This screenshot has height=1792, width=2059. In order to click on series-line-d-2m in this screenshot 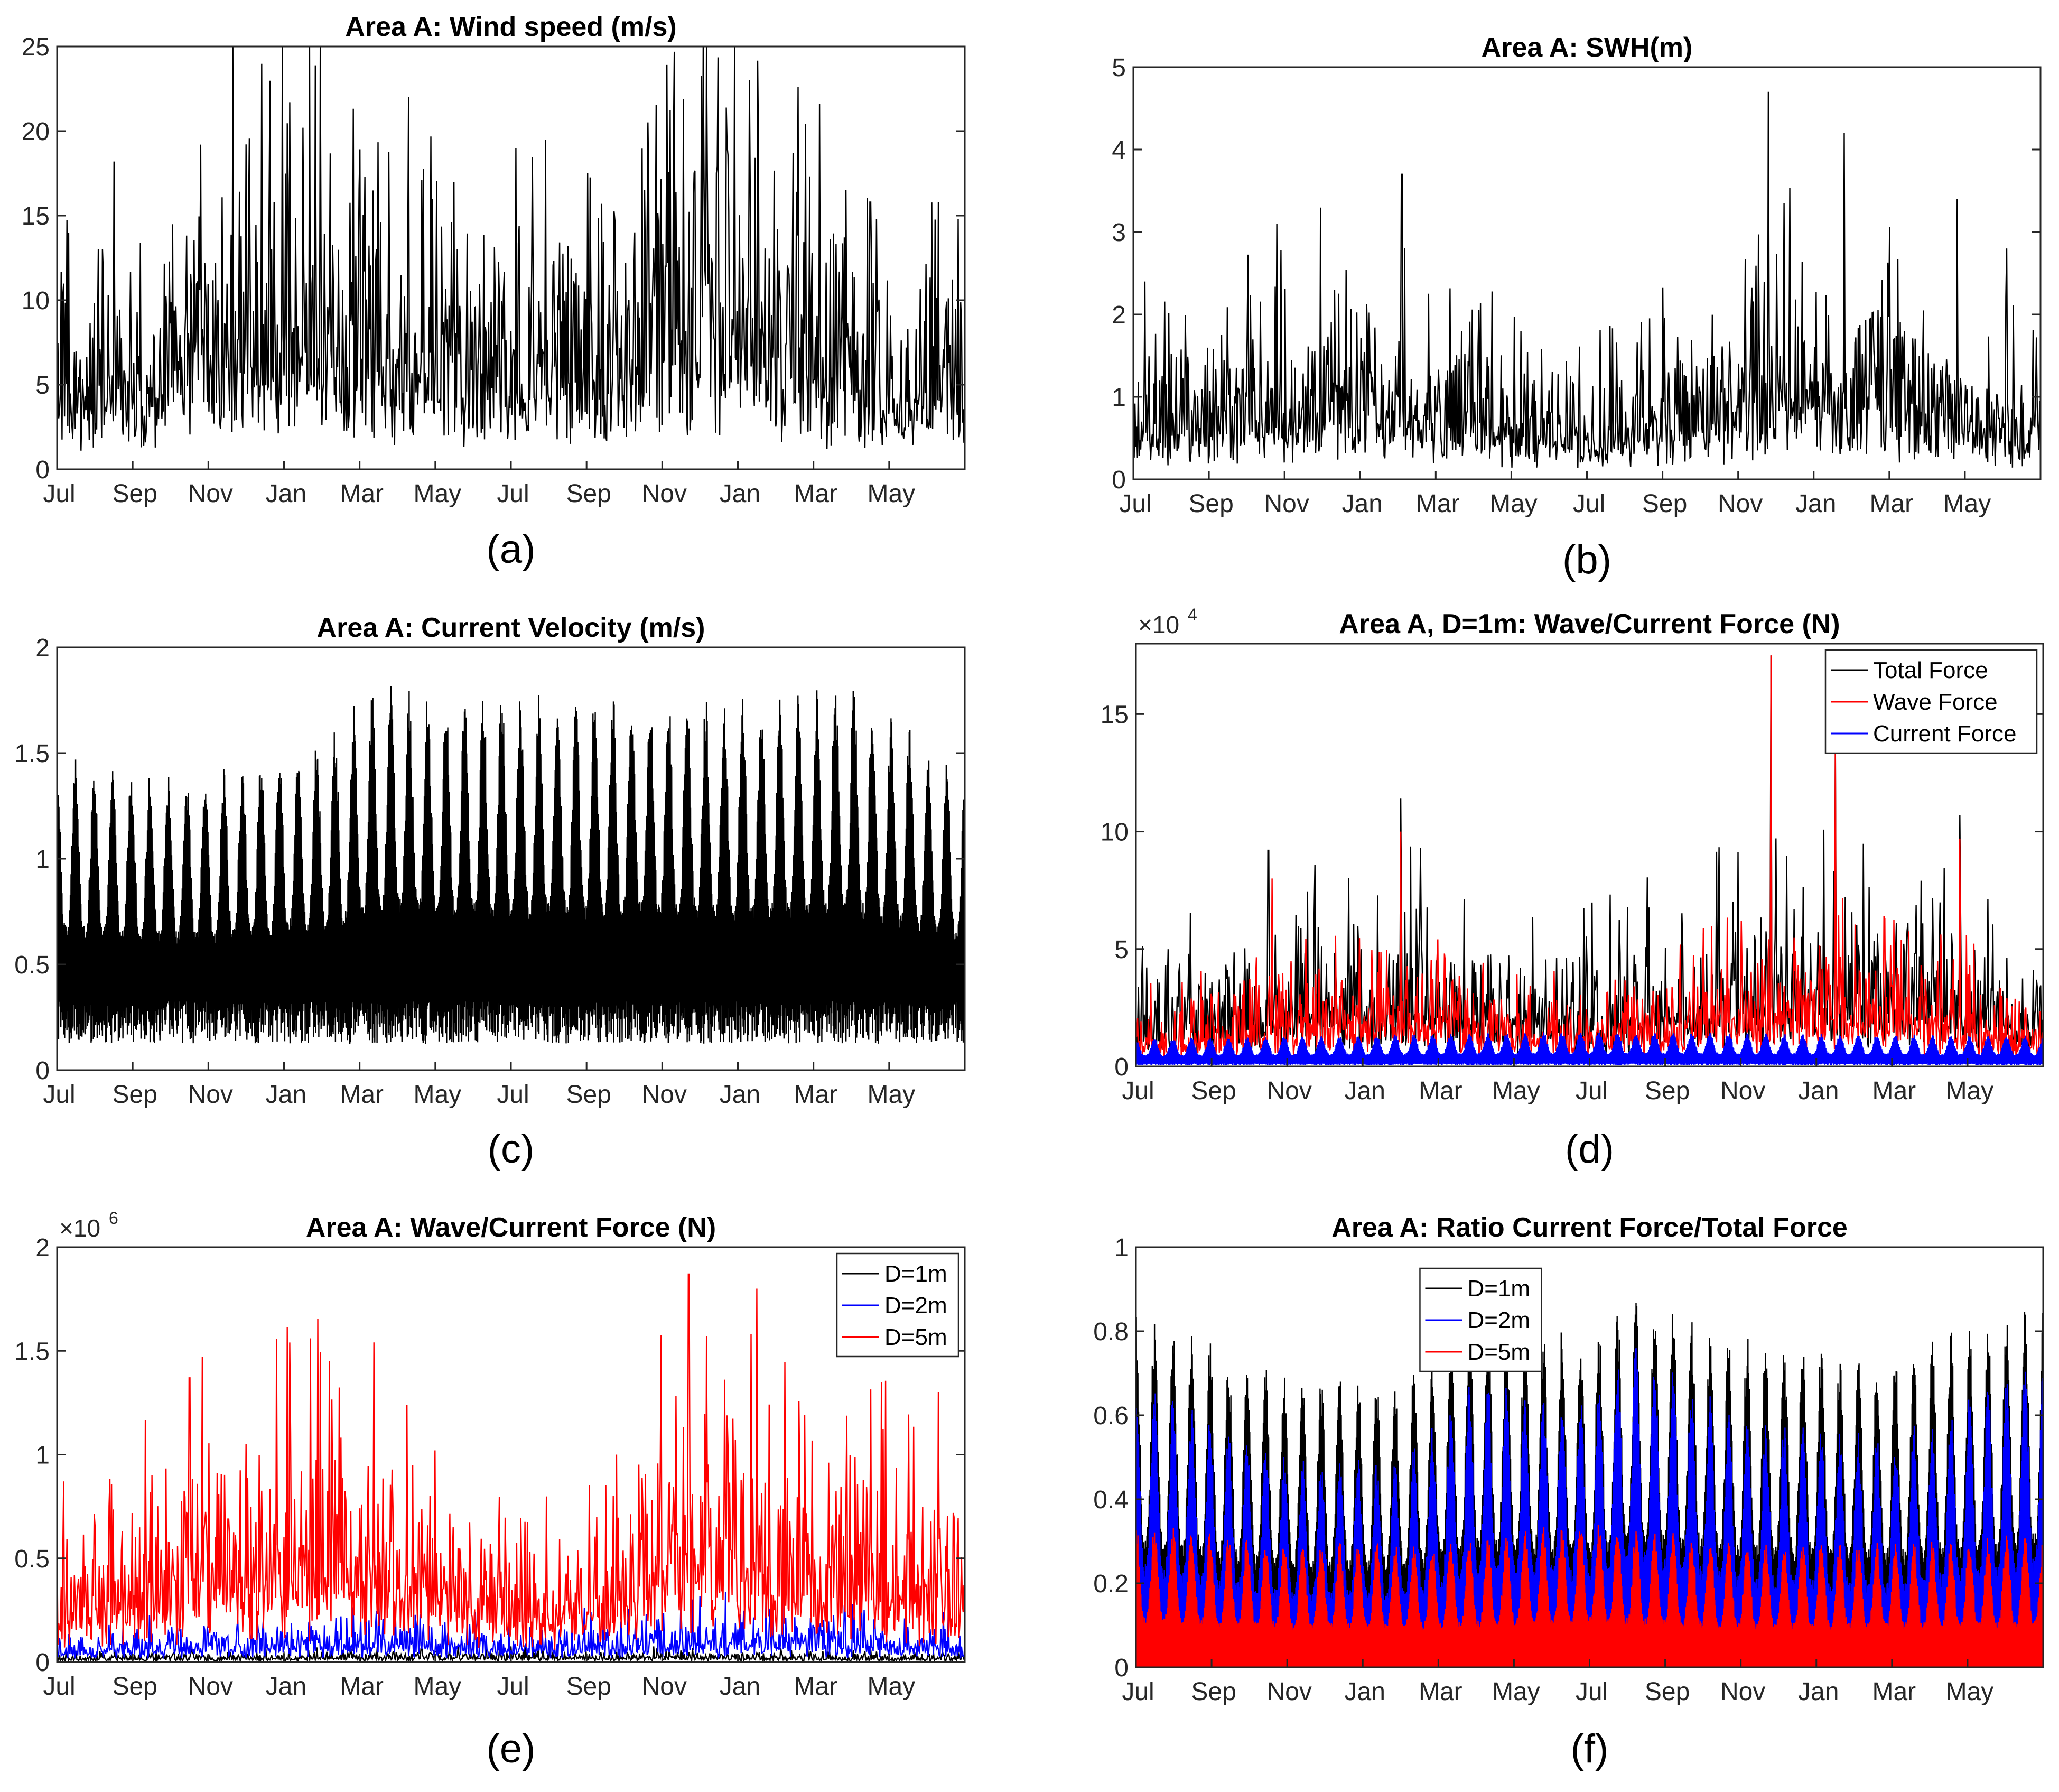, I will do `click(511, 1626)`.